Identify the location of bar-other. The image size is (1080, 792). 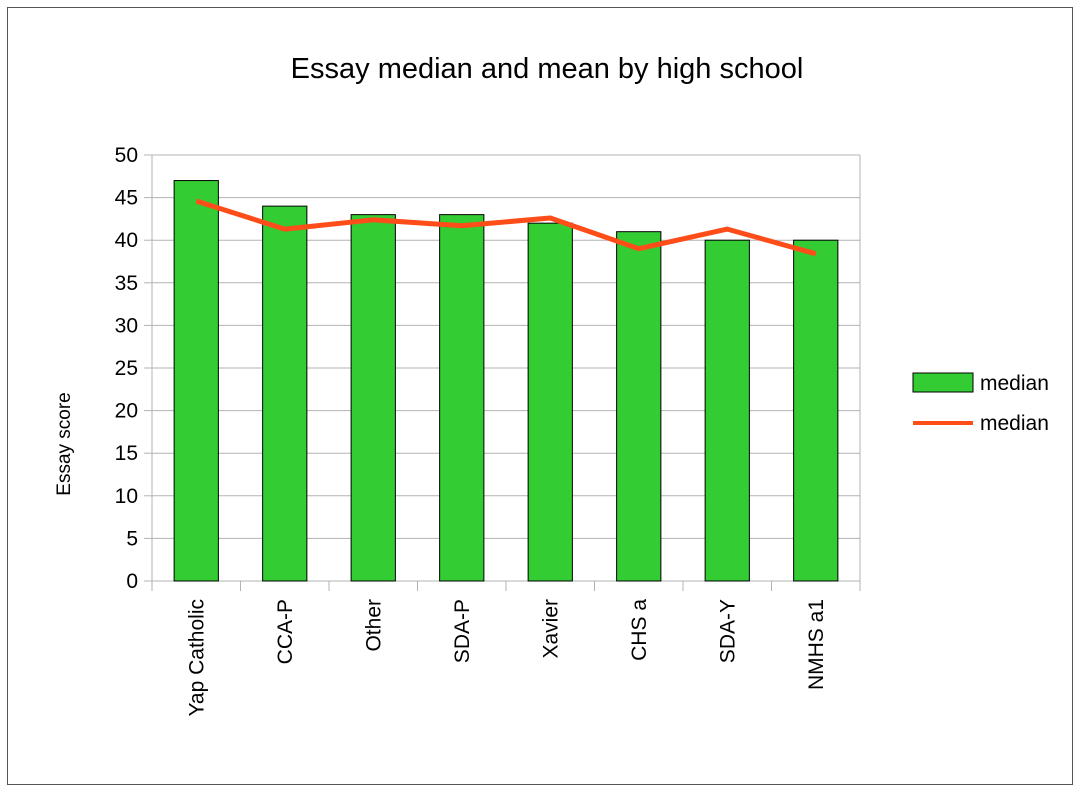
(373, 398).